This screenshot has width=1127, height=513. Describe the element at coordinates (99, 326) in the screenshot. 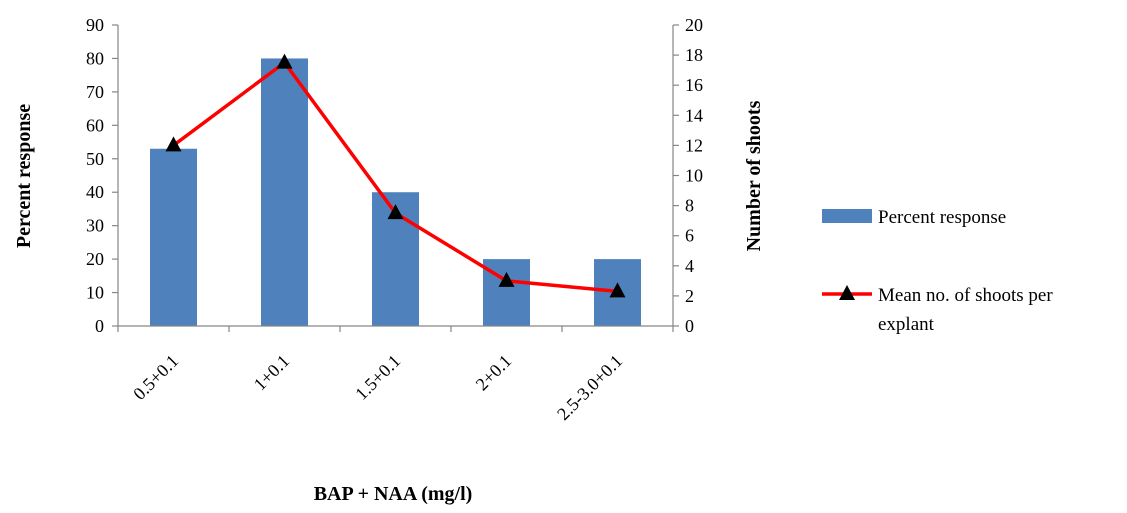

I see `left-tick-label: 0` at that location.